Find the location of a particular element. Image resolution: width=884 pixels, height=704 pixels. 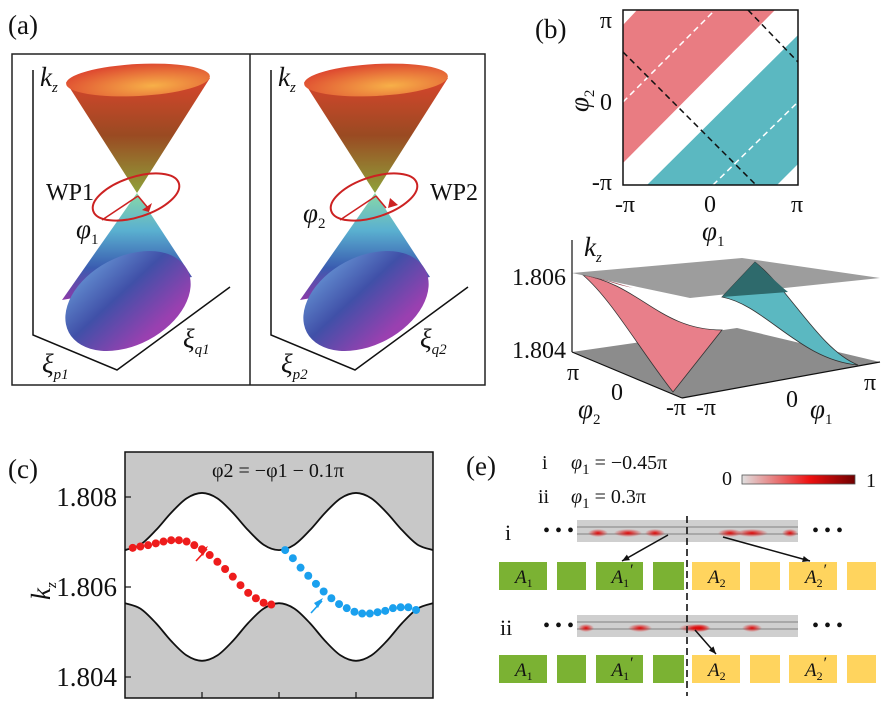

teal-surface-top is located at coordinates (755, 279).